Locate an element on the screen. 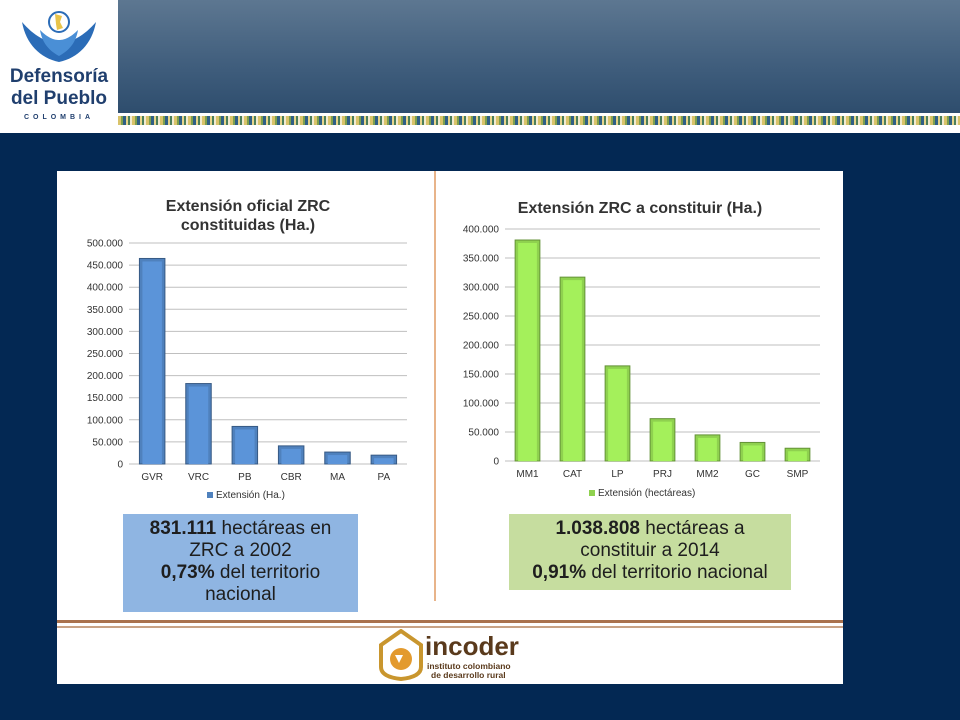 The image size is (960, 720). org-country: COLOMBIA is located at coordinates (59, 117).